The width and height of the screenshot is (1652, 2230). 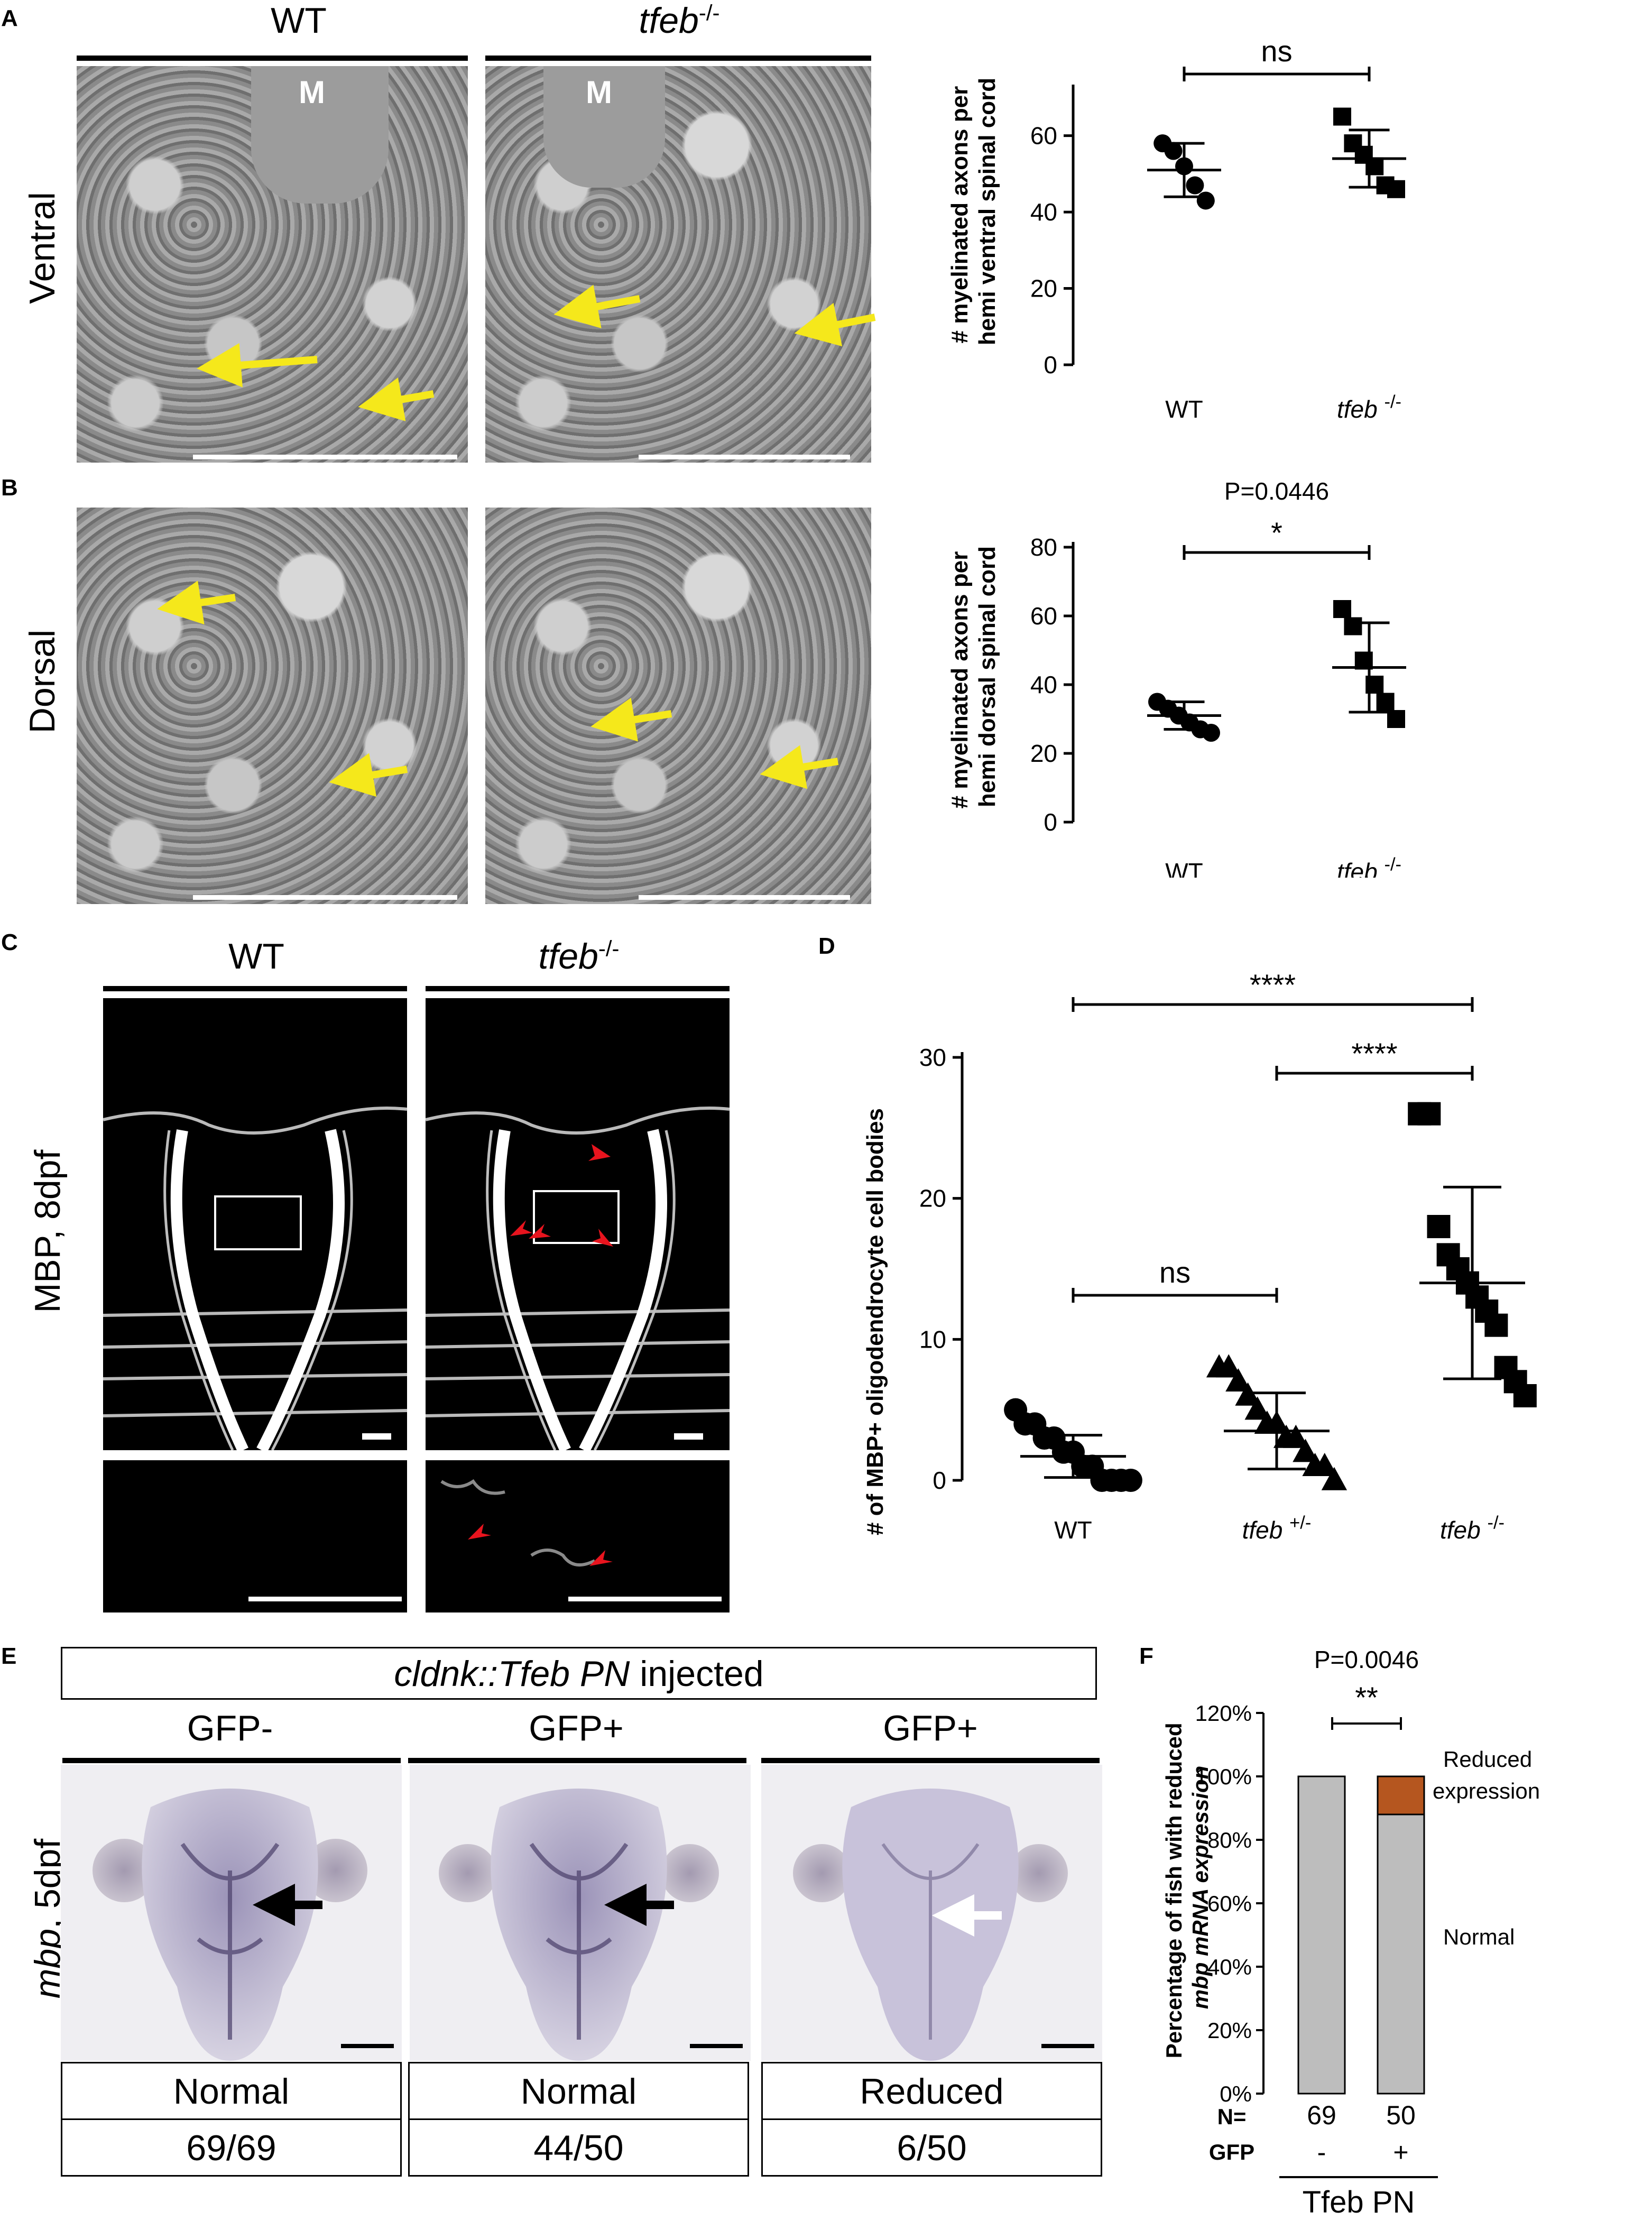 I want to click on x-tick-label-genotype: -/-, so click(x=1496, y=1523).